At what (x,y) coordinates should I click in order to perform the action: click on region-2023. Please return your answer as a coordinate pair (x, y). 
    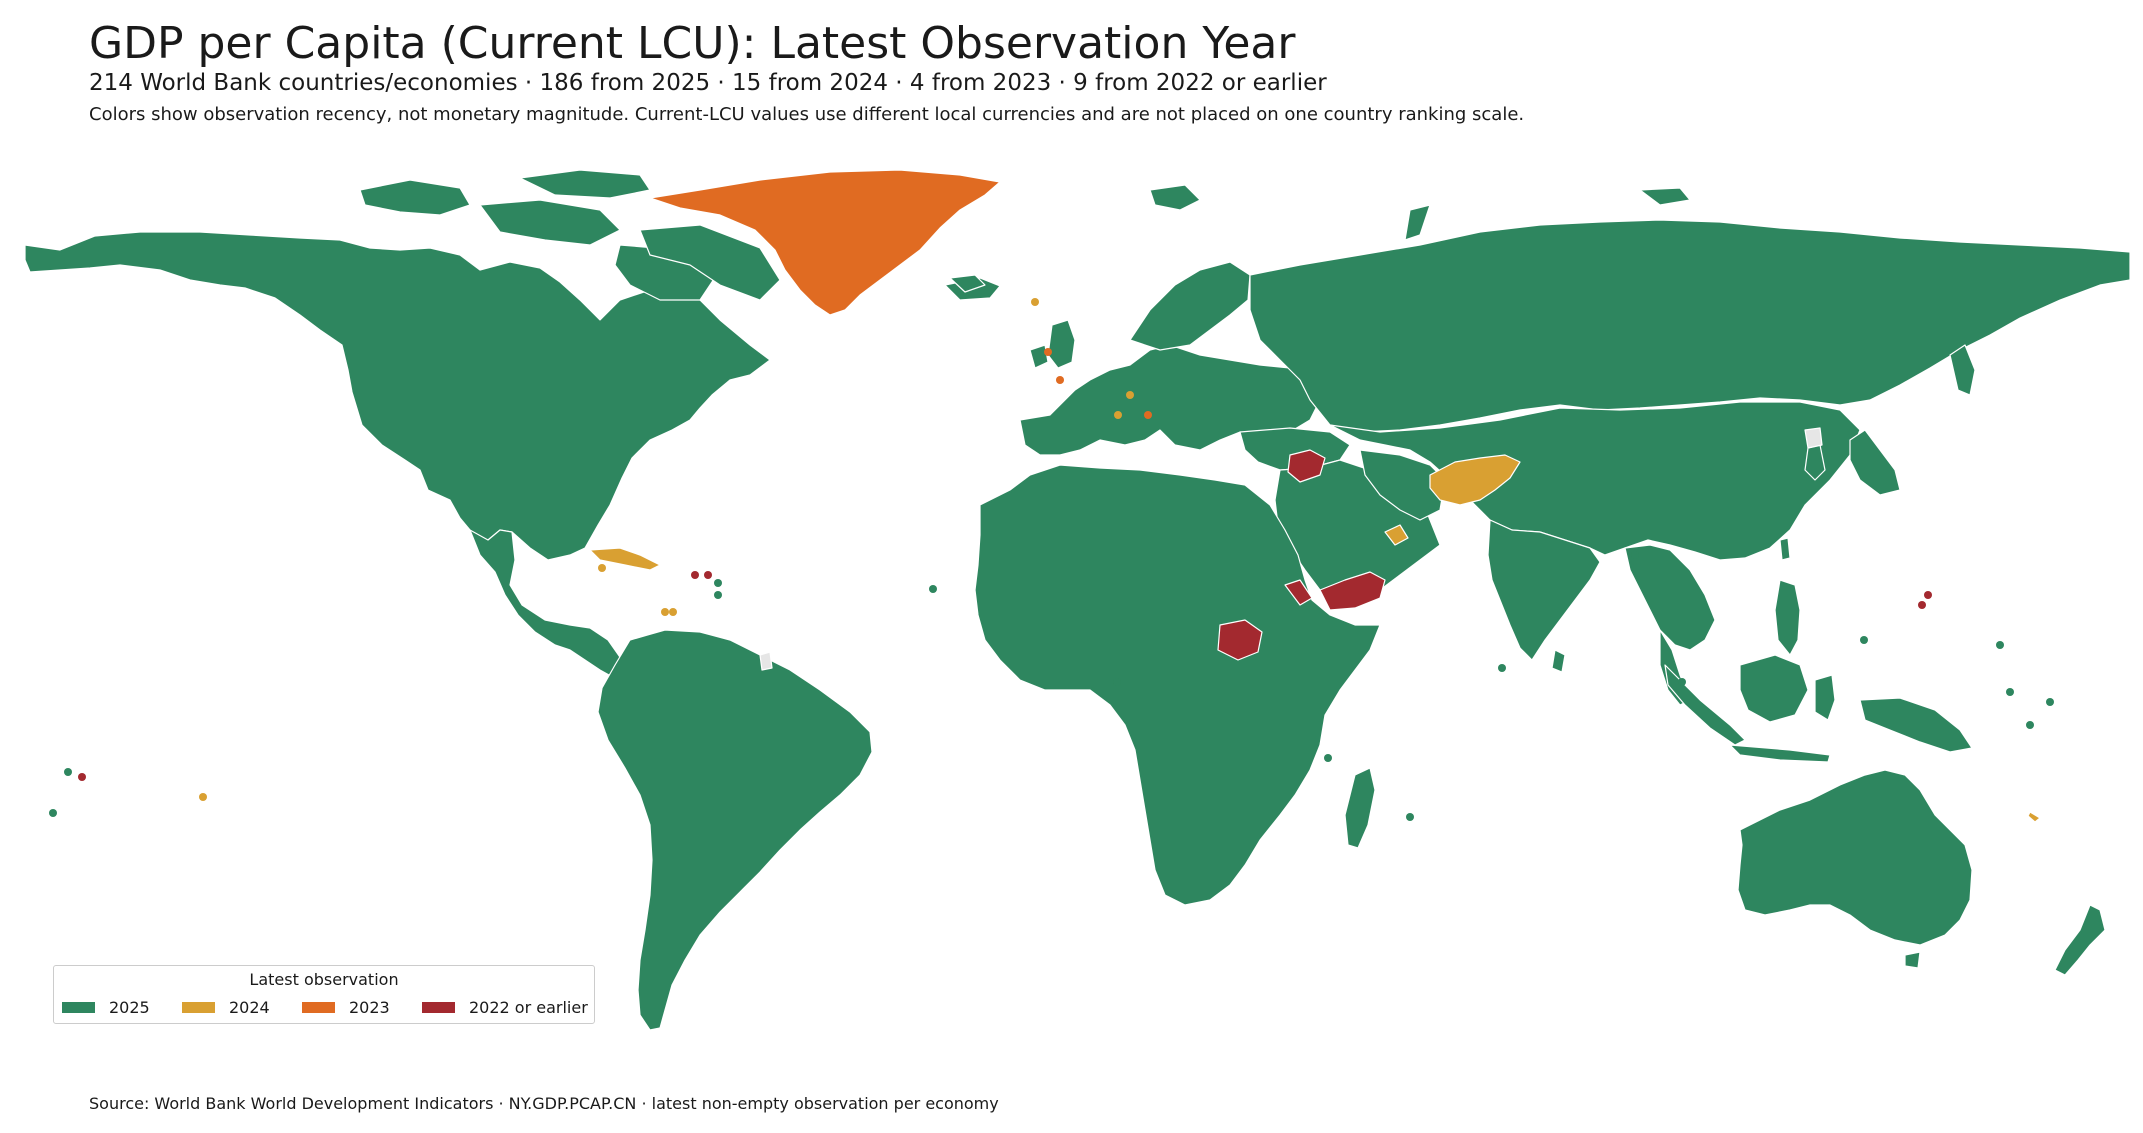
    Looking at the image, I should click on (825, 242).